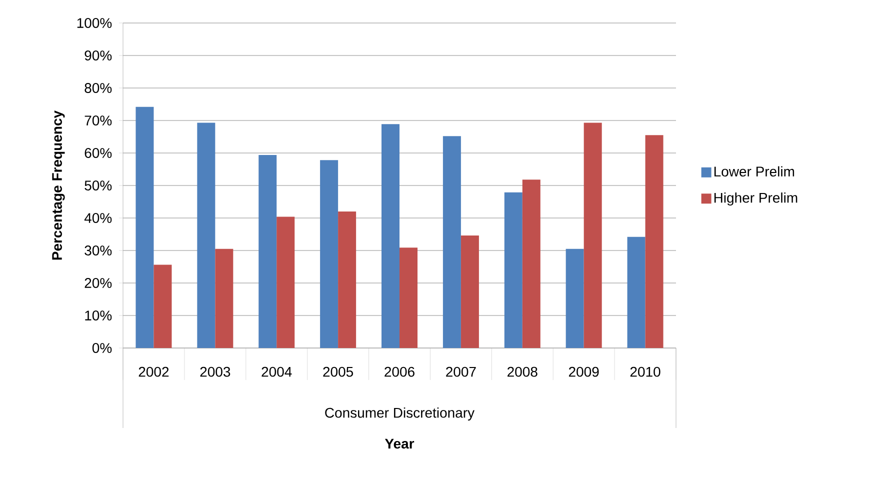  I want to click on y-tick-label: 50%, so click(98, 185).